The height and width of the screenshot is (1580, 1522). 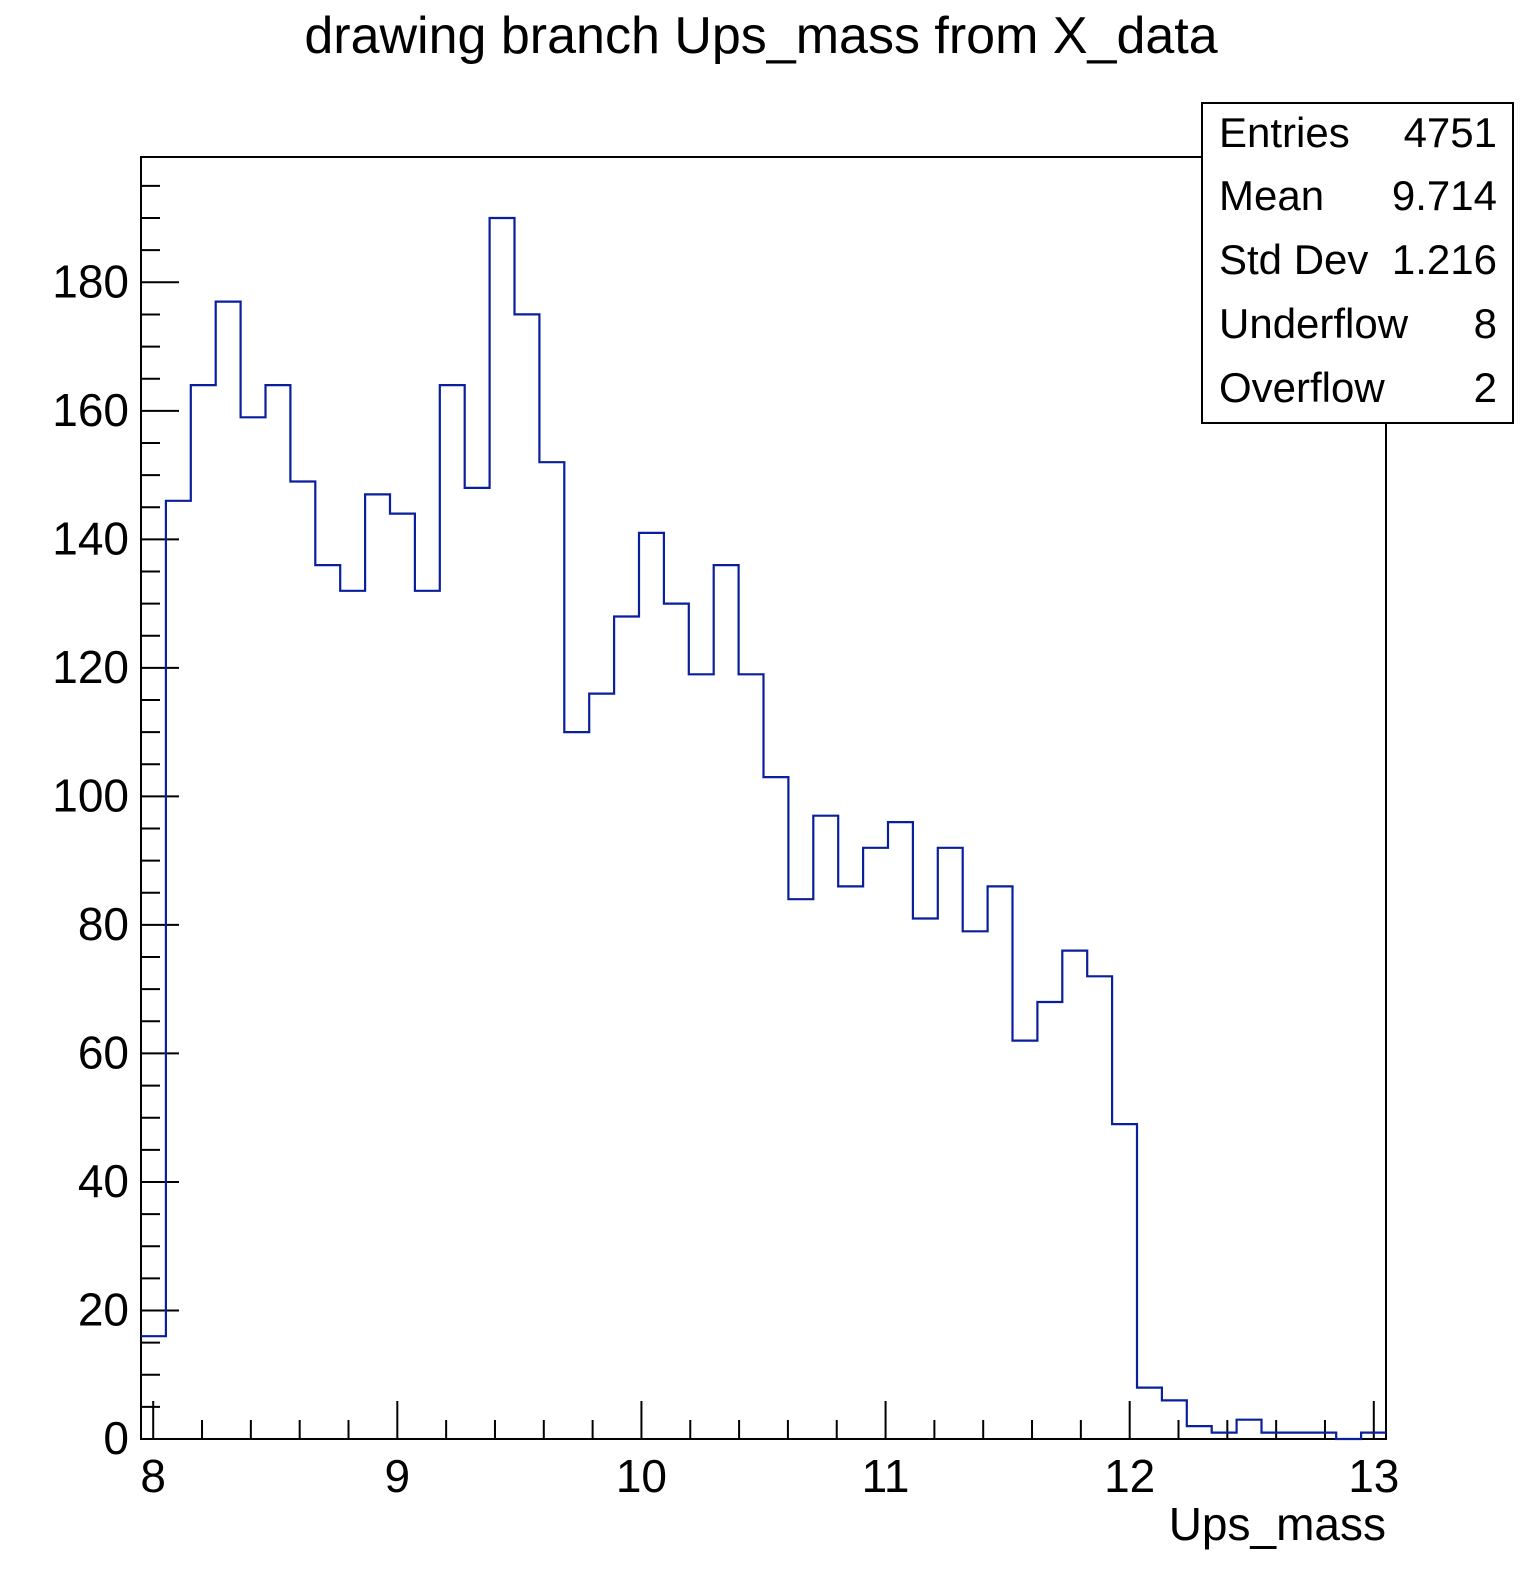 What do you see at coordinates (90, 795) in the screenshot?
I see `y-tick-label: 100` at bounding box center [90, 795].